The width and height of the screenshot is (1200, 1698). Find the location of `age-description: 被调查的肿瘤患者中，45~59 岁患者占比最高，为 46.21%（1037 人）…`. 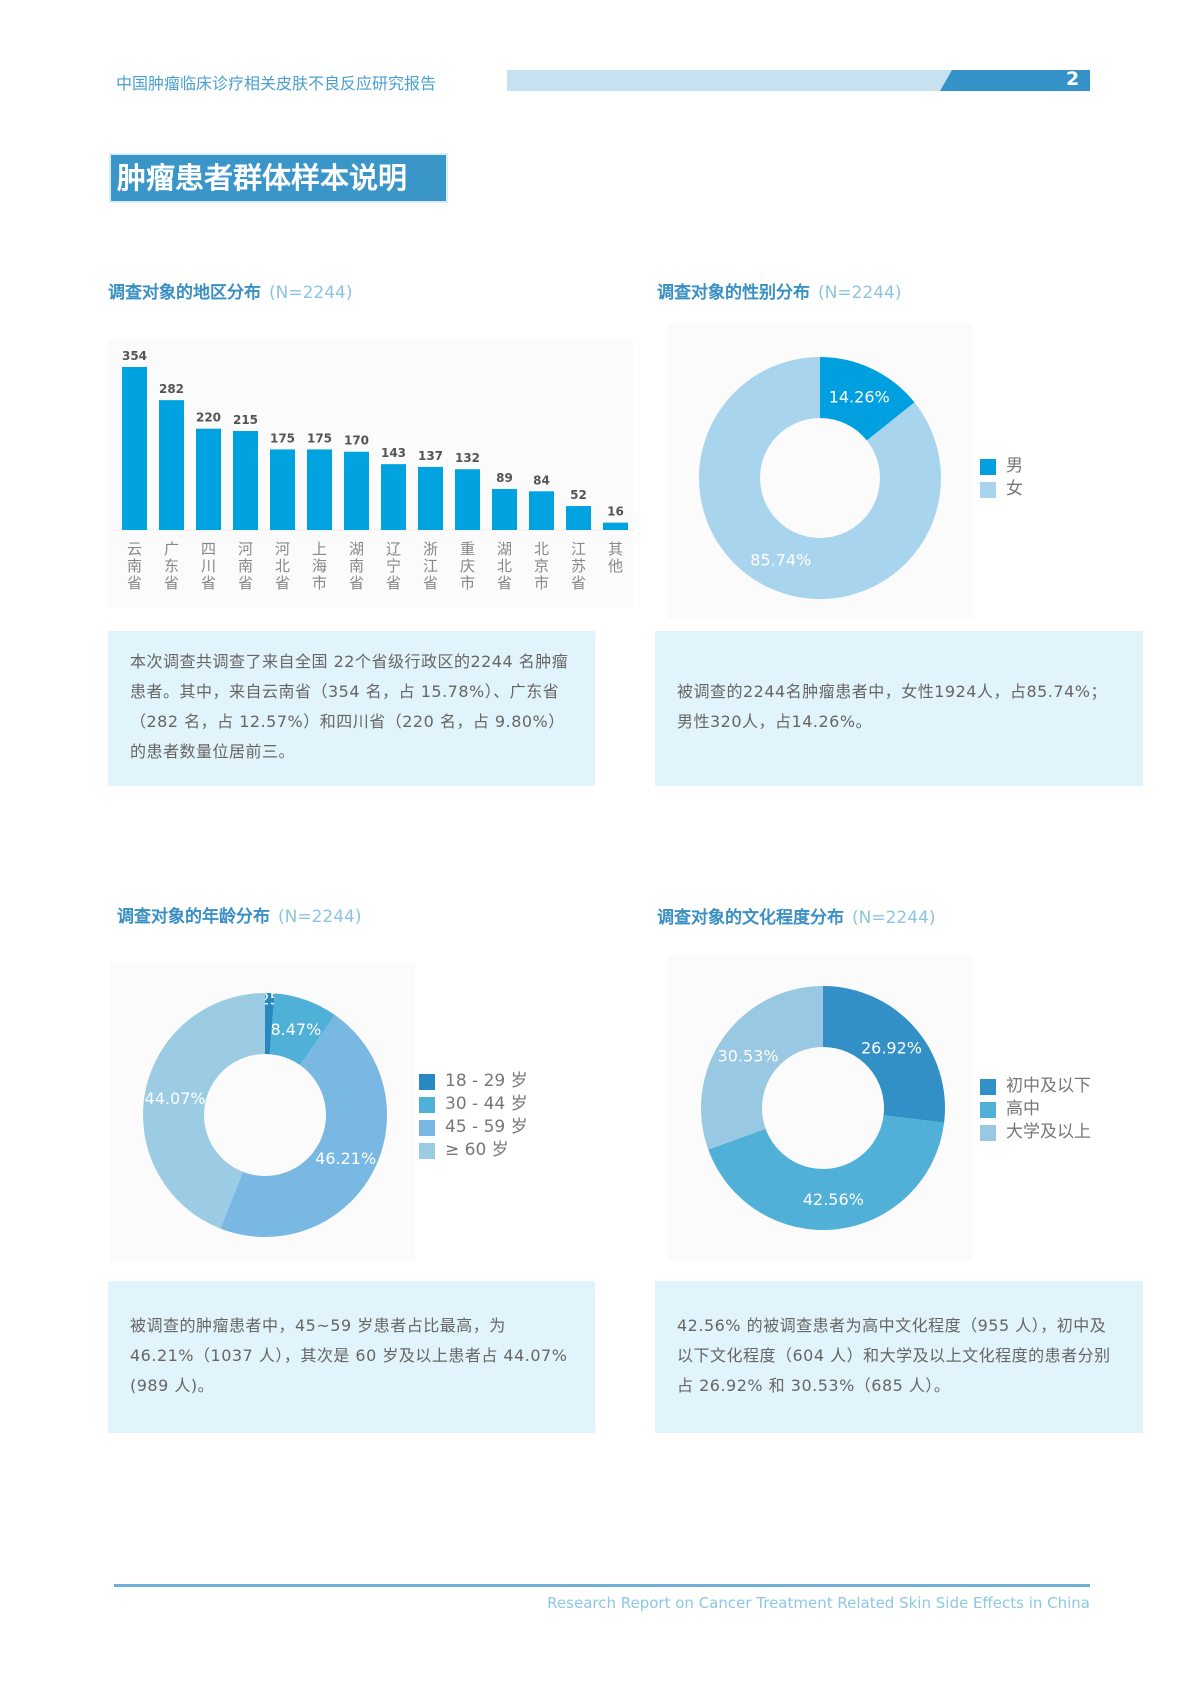

age-description: 被调查的肿瘤患者中，45~59 岁患者占比最高，为 46.21%（1037 人）… is located at coordinates (351, 1357).